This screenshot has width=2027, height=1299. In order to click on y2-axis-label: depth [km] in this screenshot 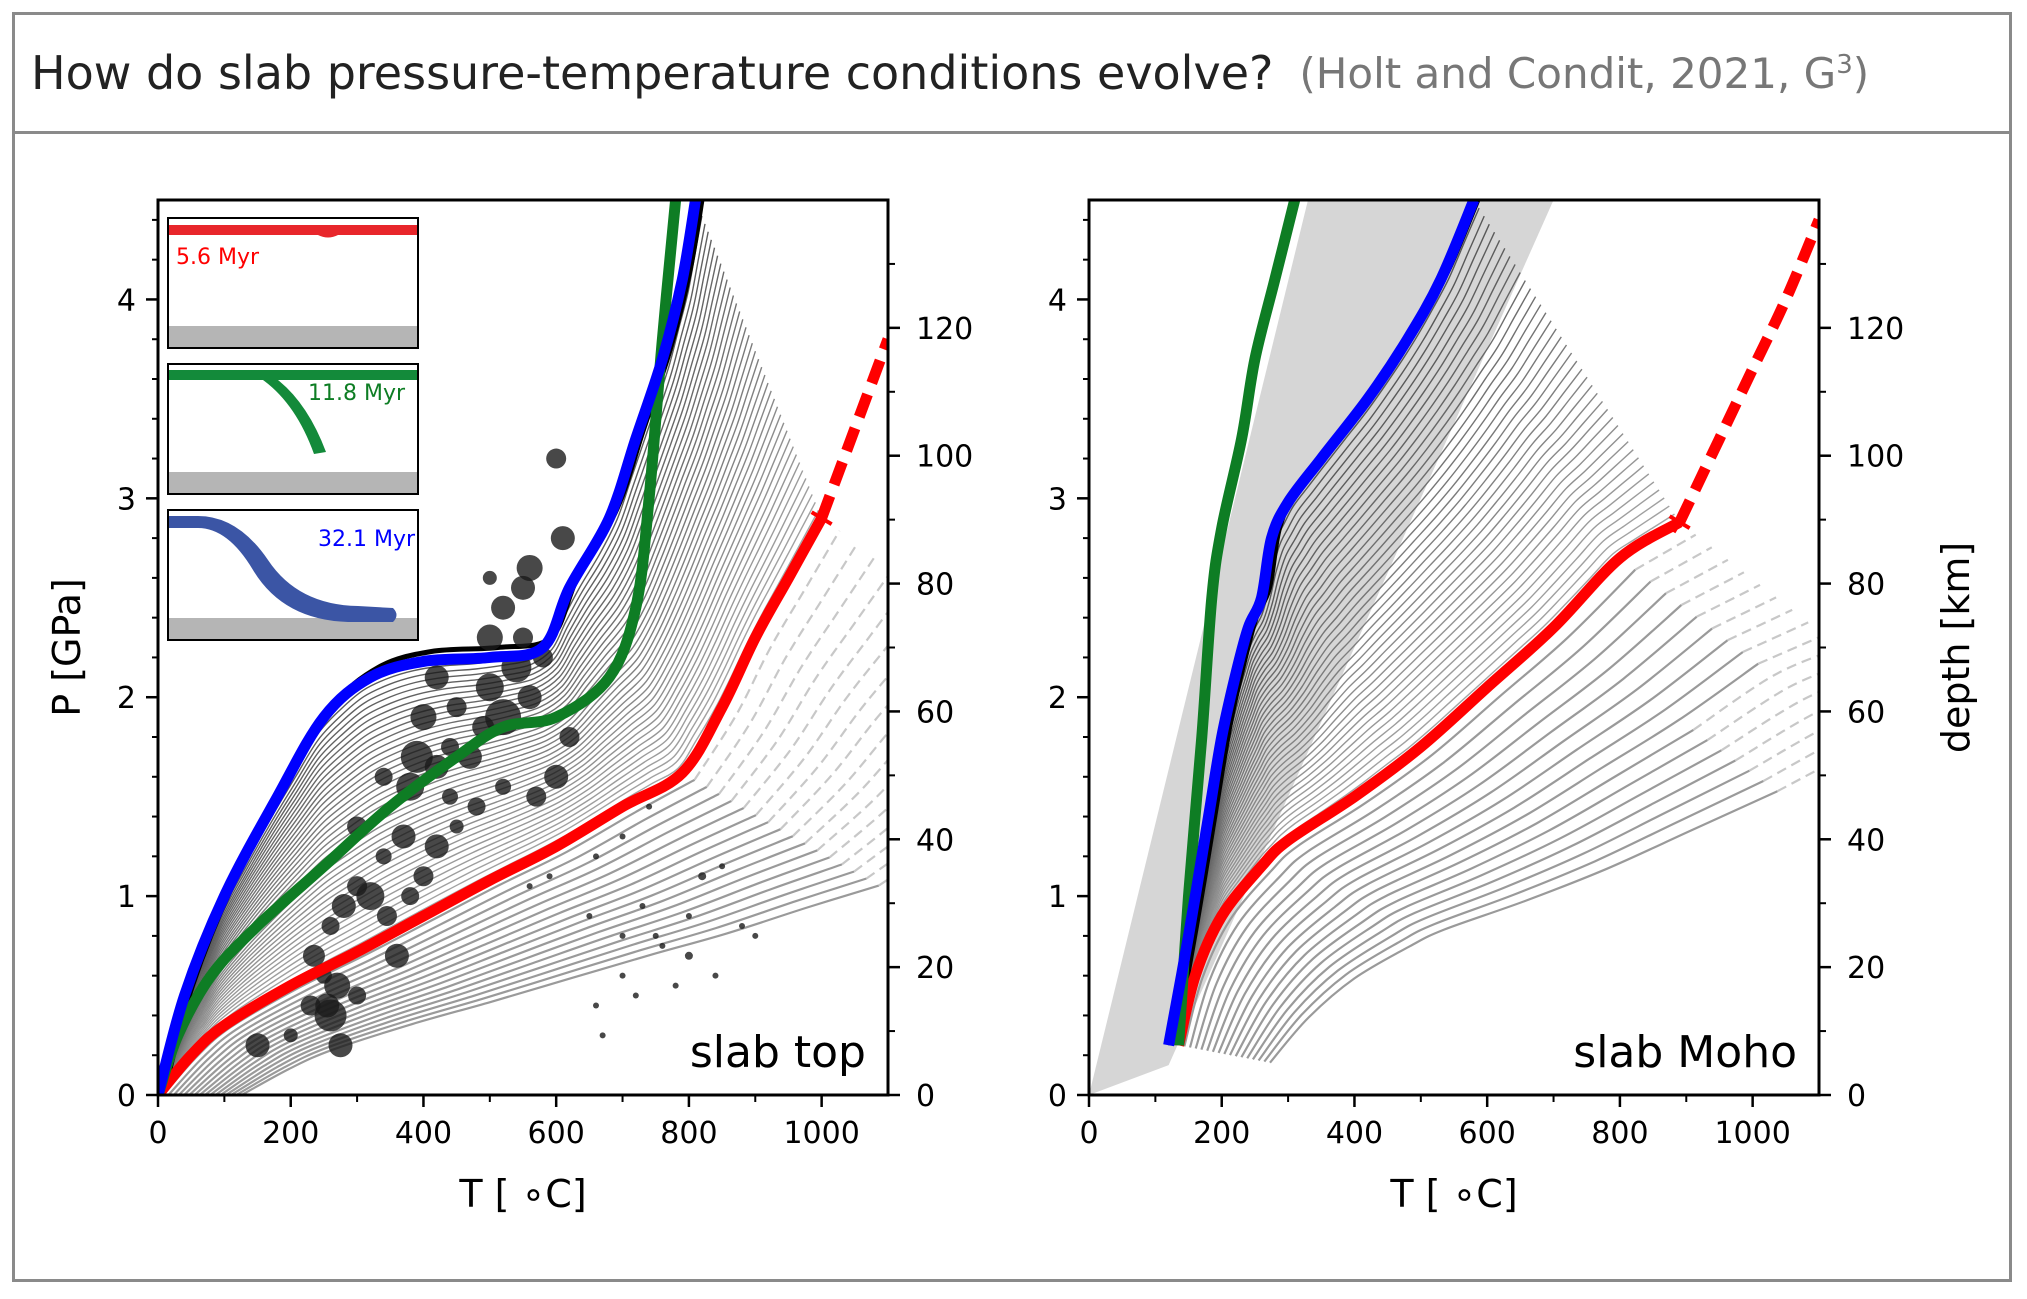, I will do `click(1956, 647)`.